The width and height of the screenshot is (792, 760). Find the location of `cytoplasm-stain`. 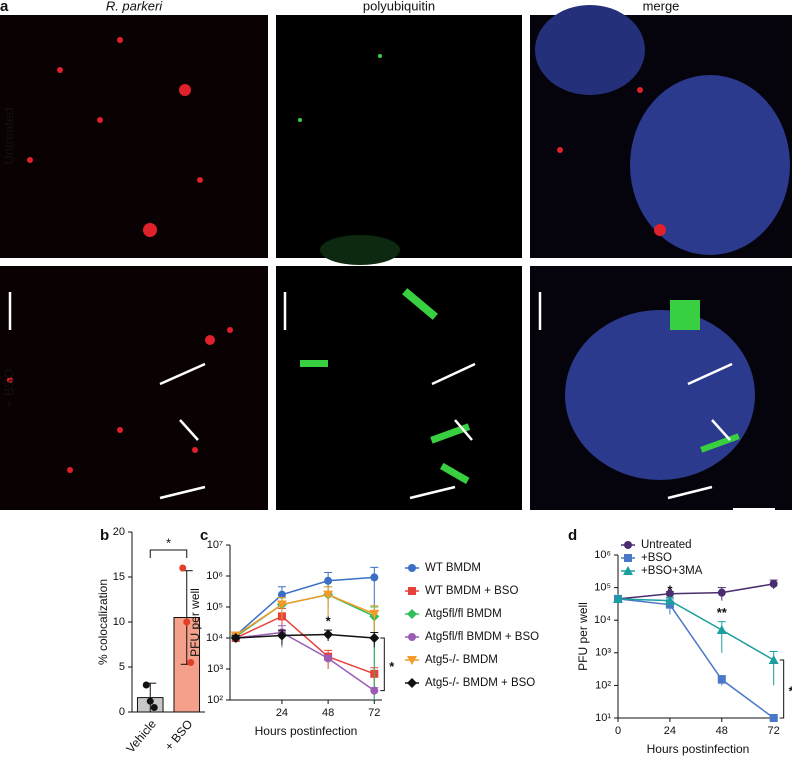

cytoplasm-stain is located at coordinates (360, 250).